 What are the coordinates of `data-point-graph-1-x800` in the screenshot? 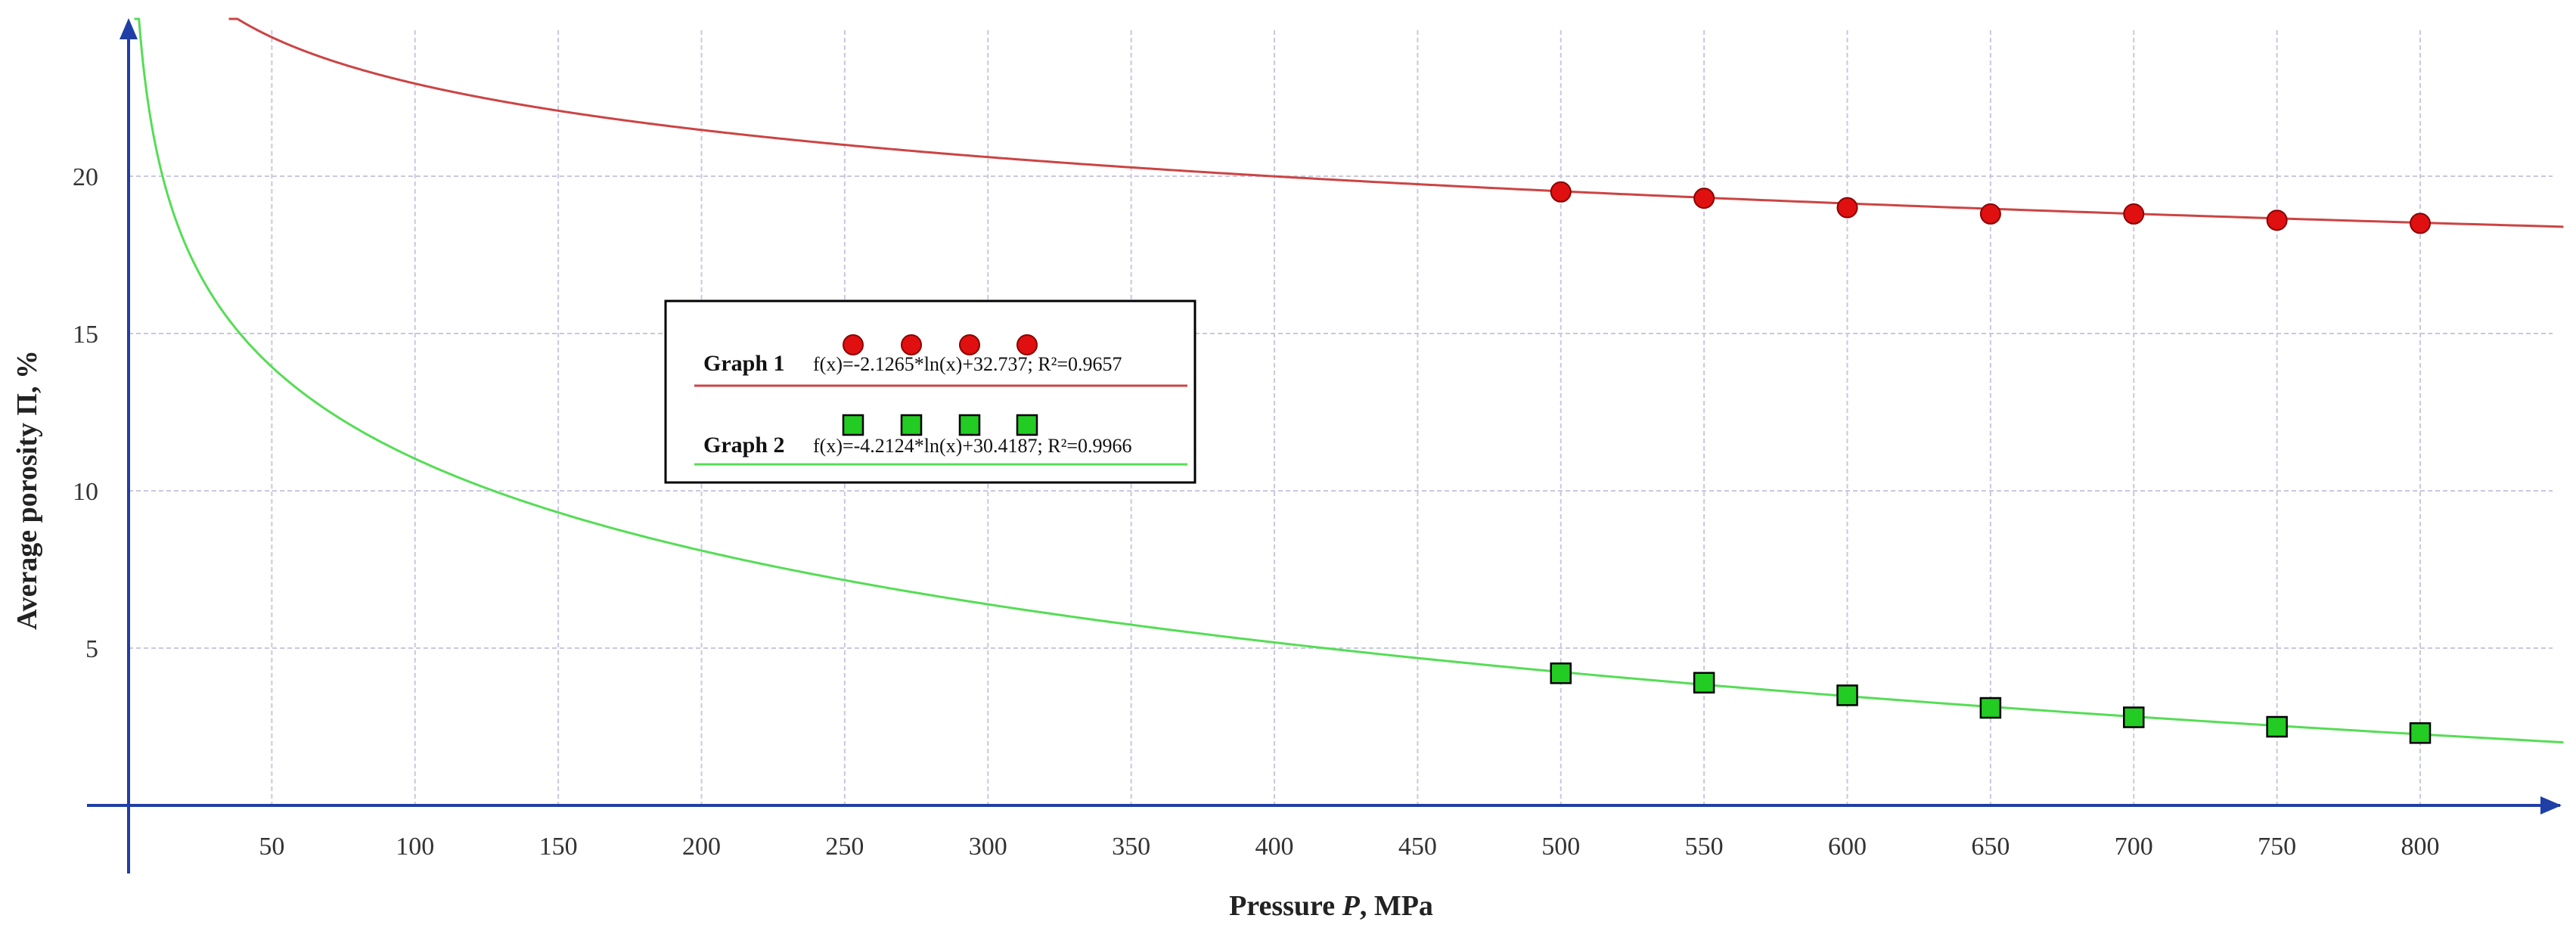 It's located at (2420, 223).